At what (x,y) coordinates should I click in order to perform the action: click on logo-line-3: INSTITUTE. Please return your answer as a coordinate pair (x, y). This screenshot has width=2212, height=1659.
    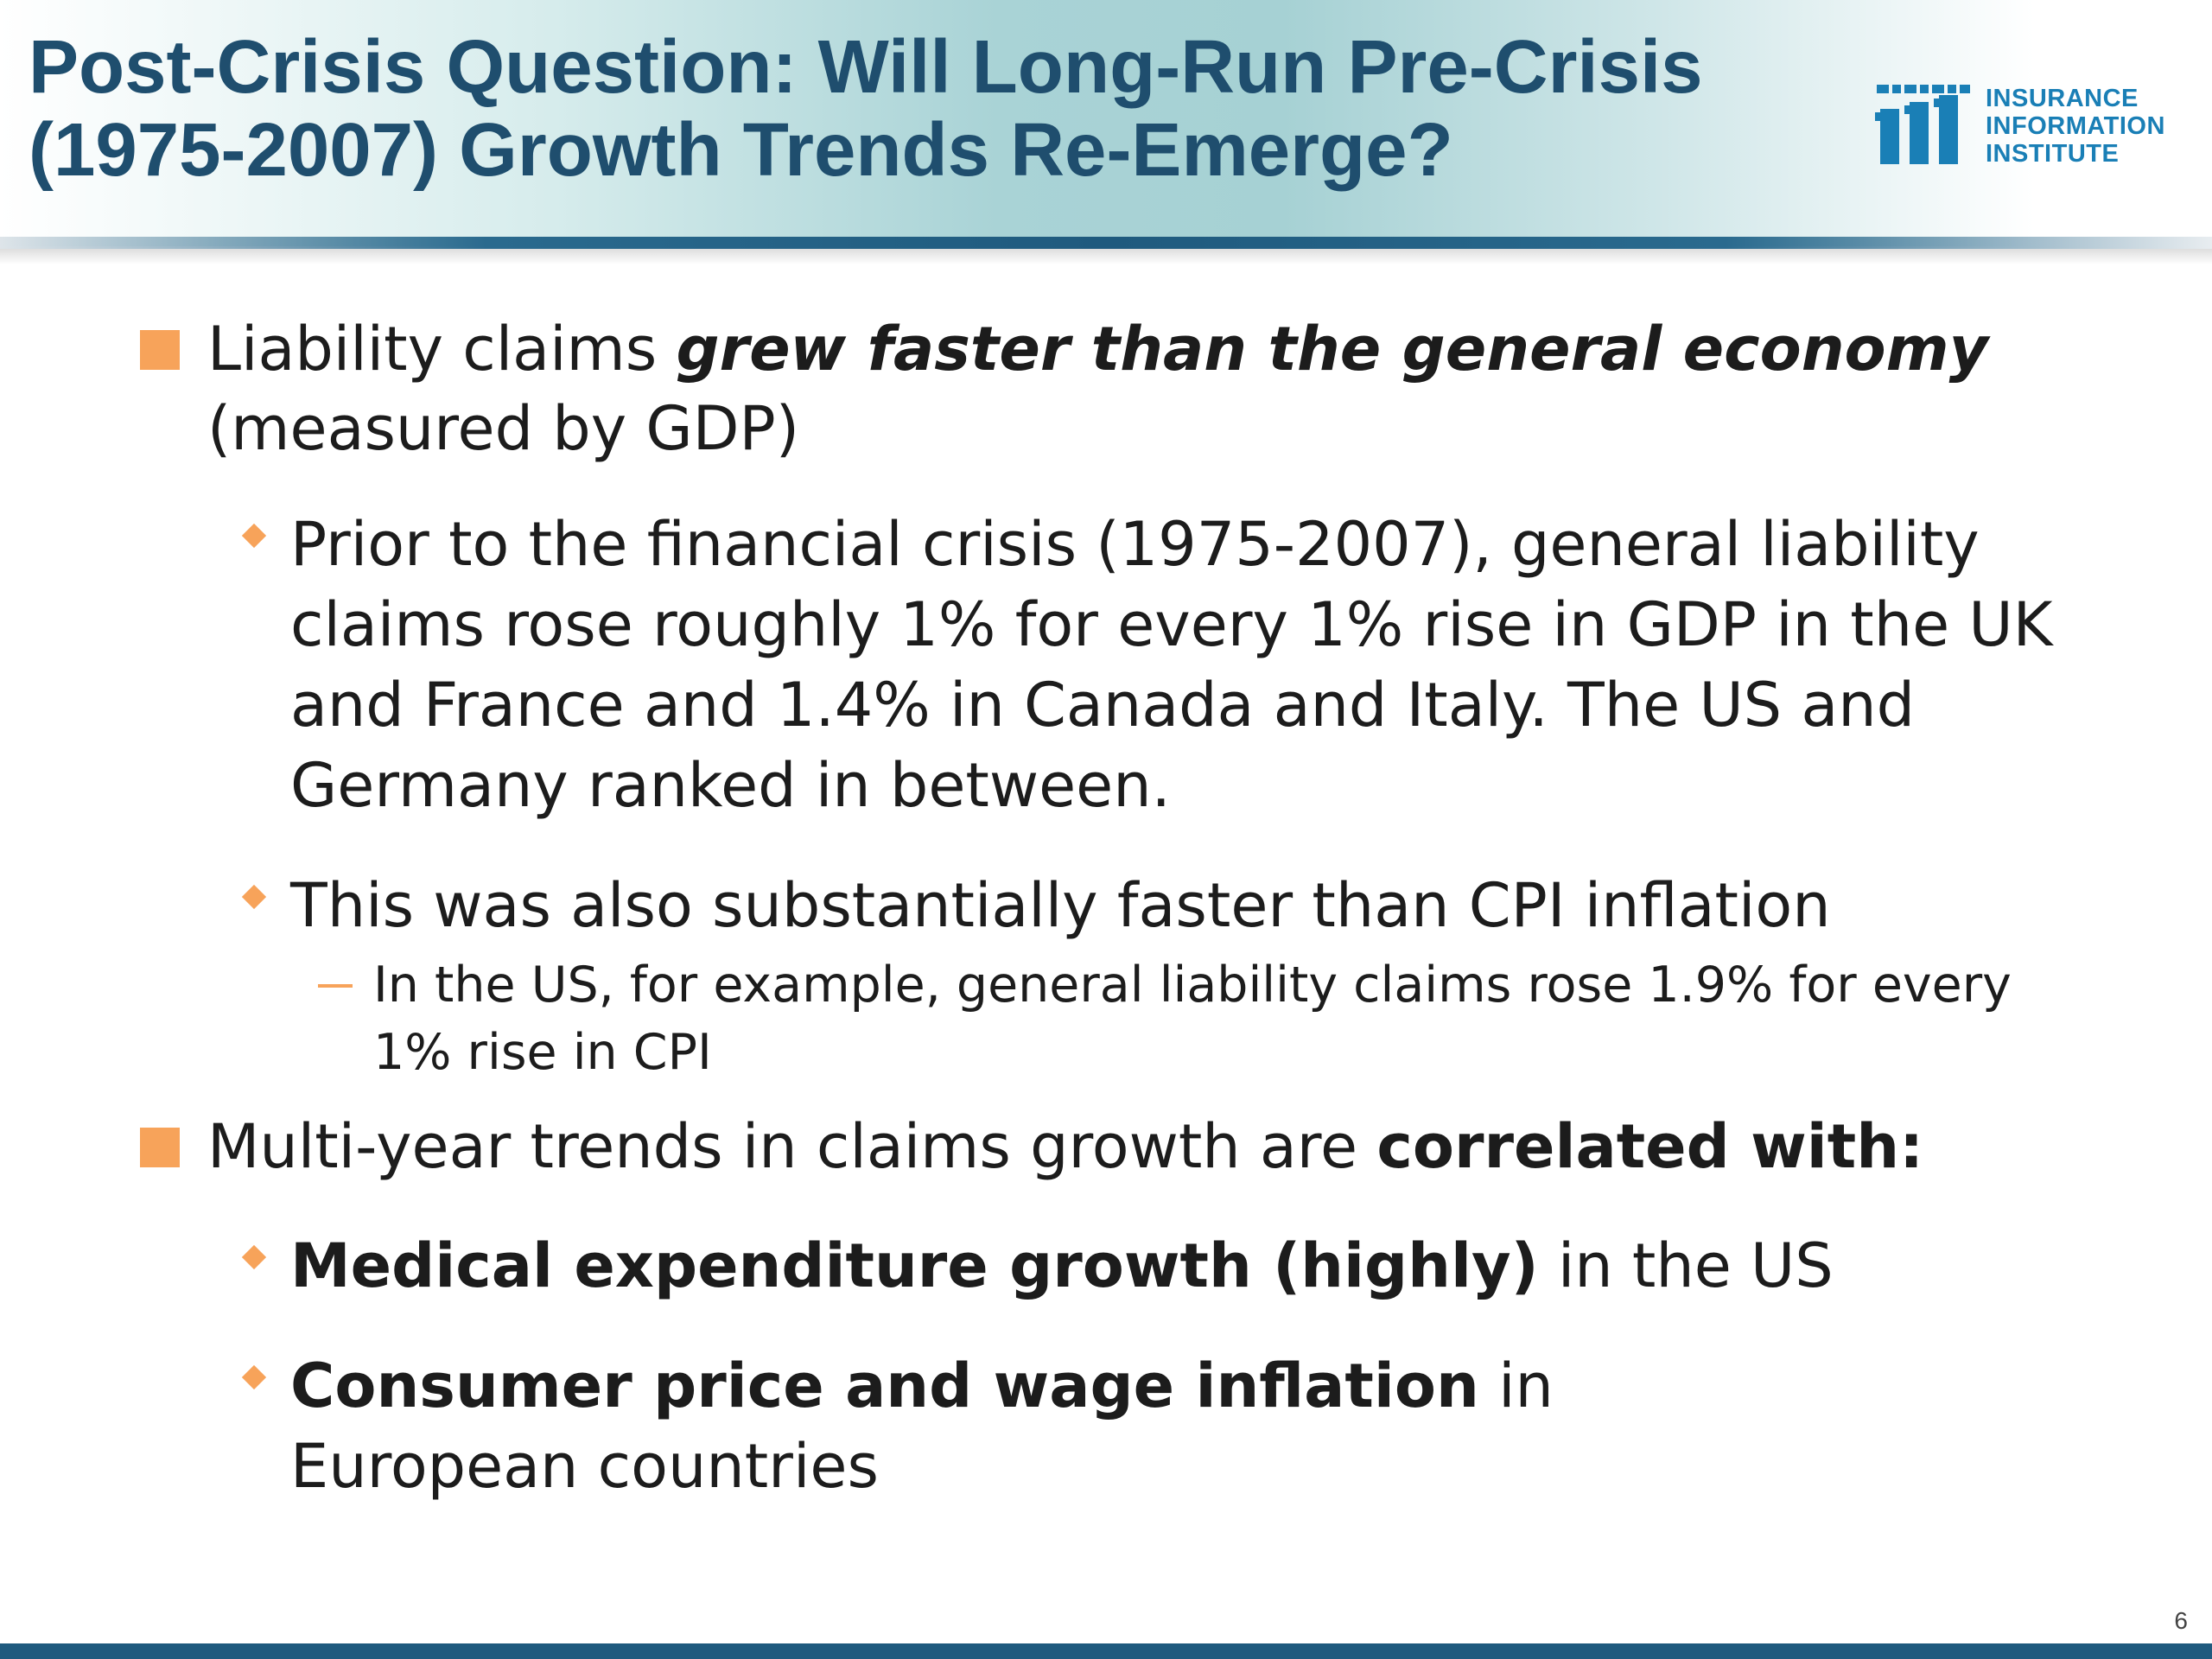
    Looking at the image, I should click on (2053, 154).